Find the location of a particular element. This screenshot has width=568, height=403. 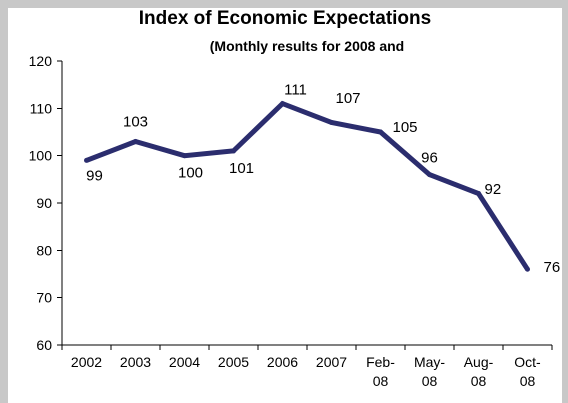

x-tick-label: Oct- 08 is located at coordinates (527, 371).